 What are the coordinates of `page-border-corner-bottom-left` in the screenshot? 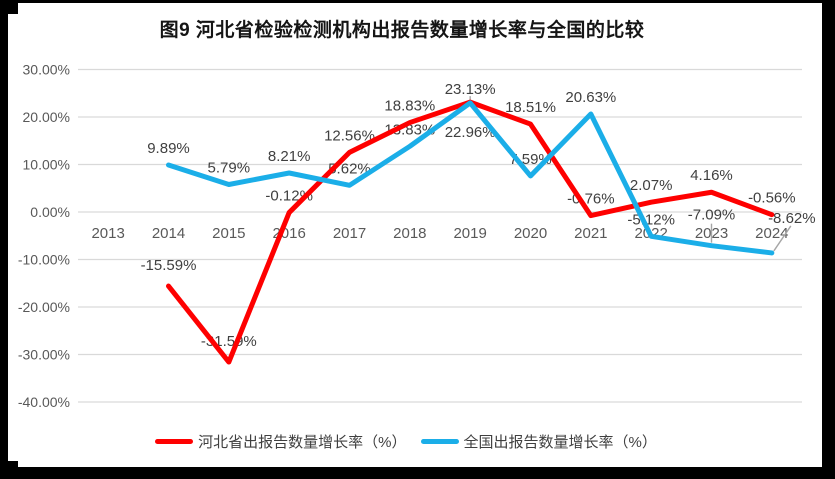 It's located at (9, 470).